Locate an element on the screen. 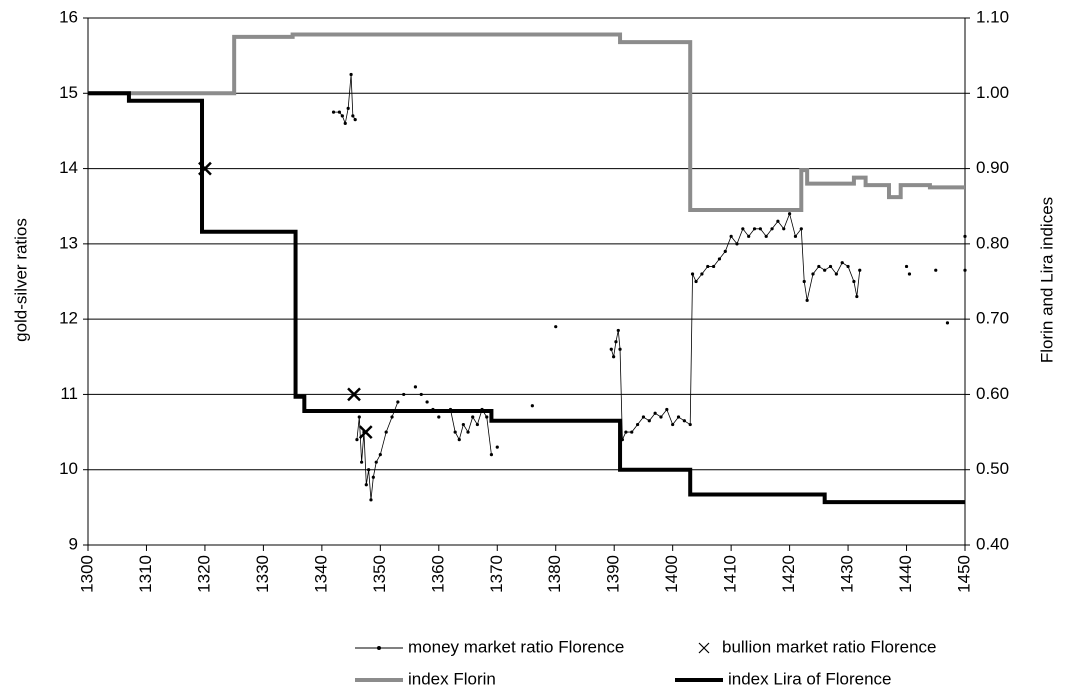 This screenshot has width=1065, height=697. y-tick-label: 15 is located at coordinates (68, 92).